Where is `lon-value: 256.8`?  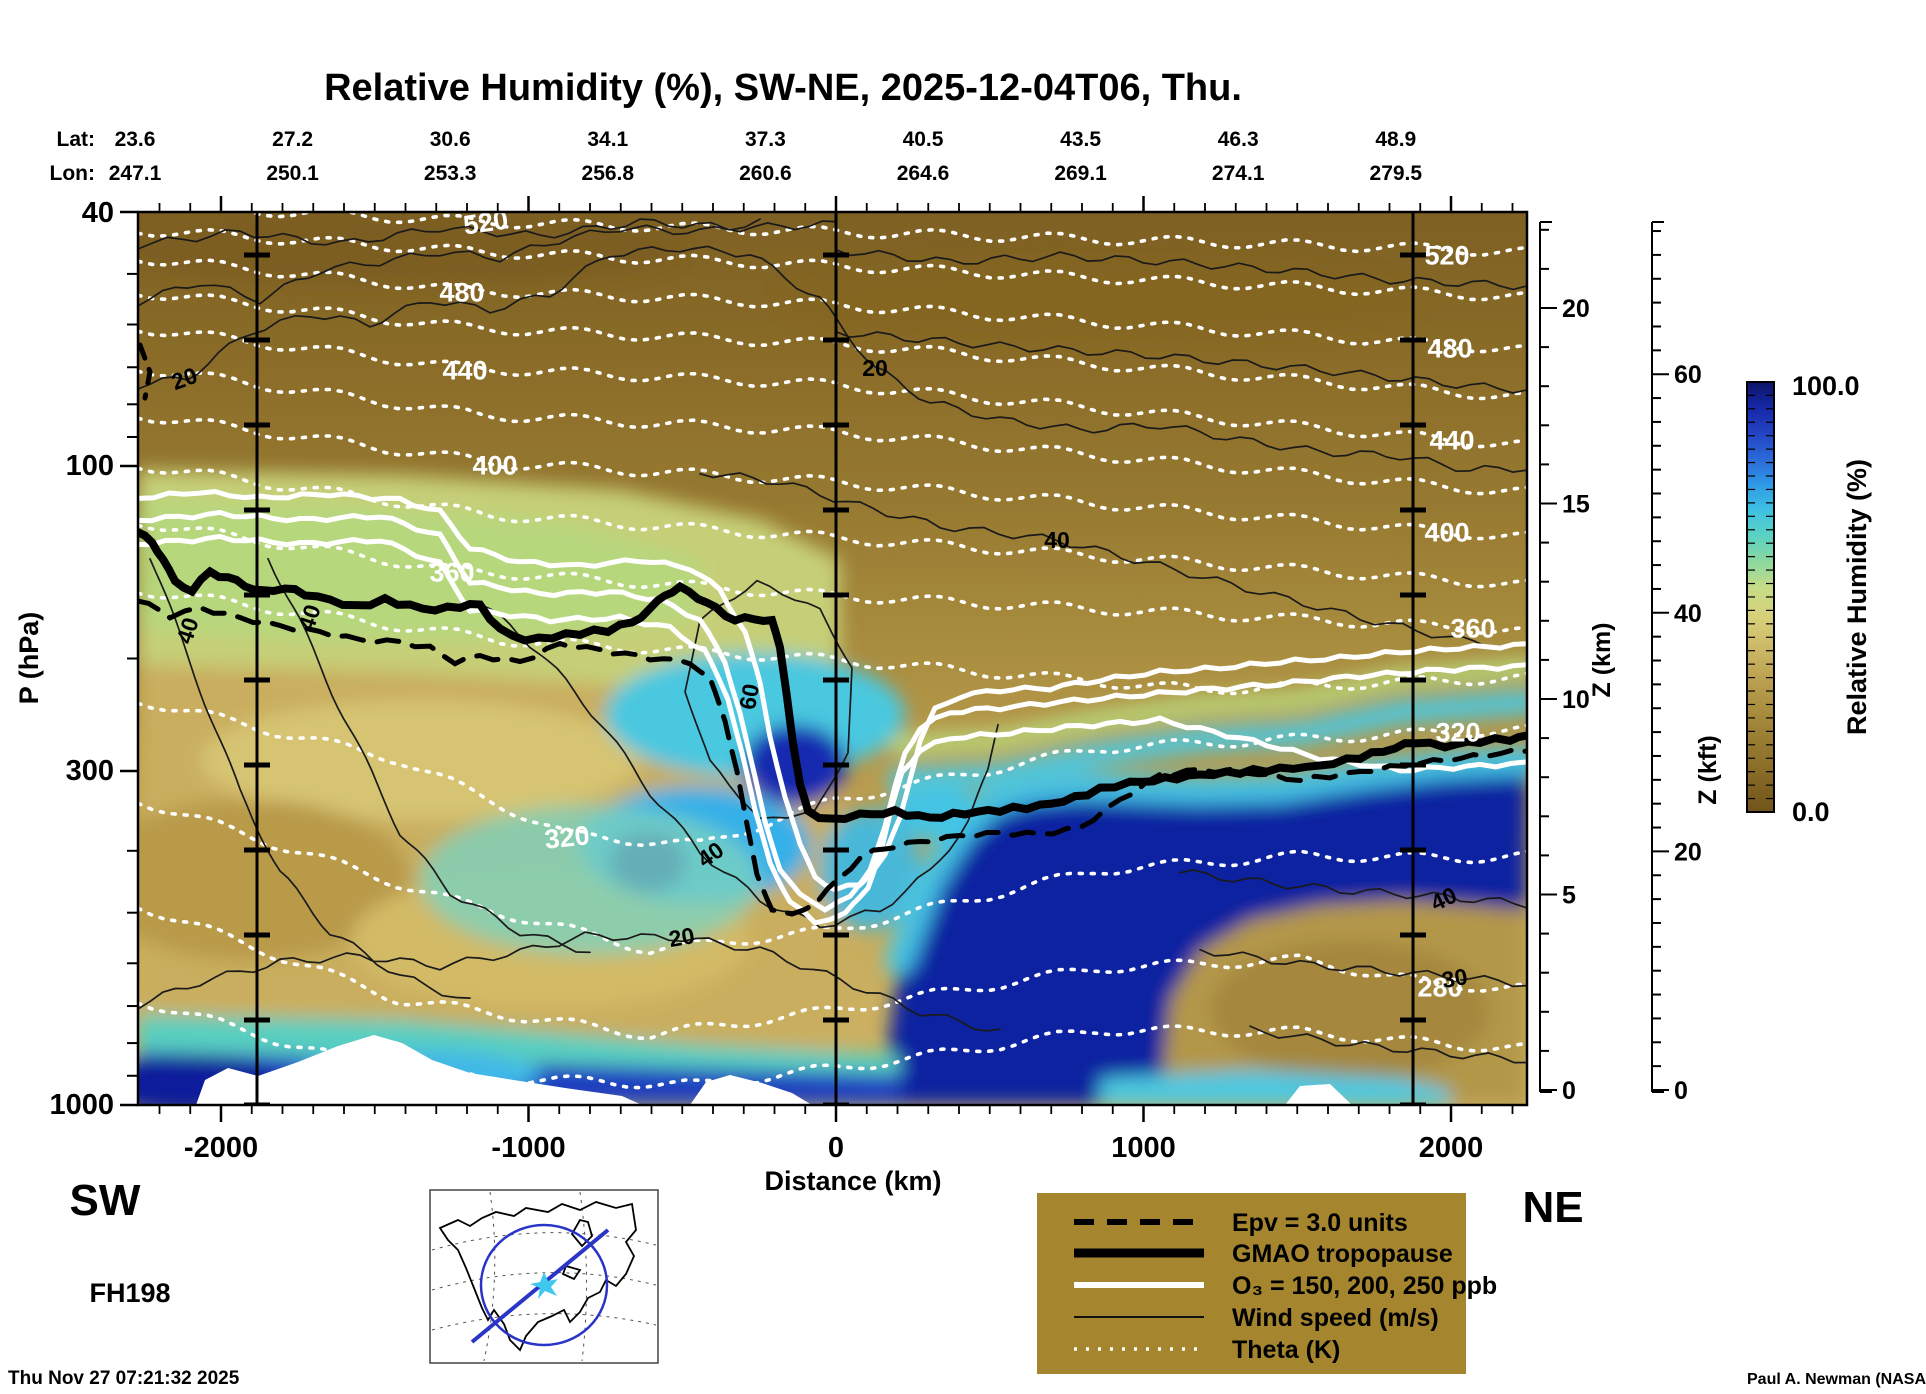 lon-value: 256.8 is located at coordinates (608, 173).